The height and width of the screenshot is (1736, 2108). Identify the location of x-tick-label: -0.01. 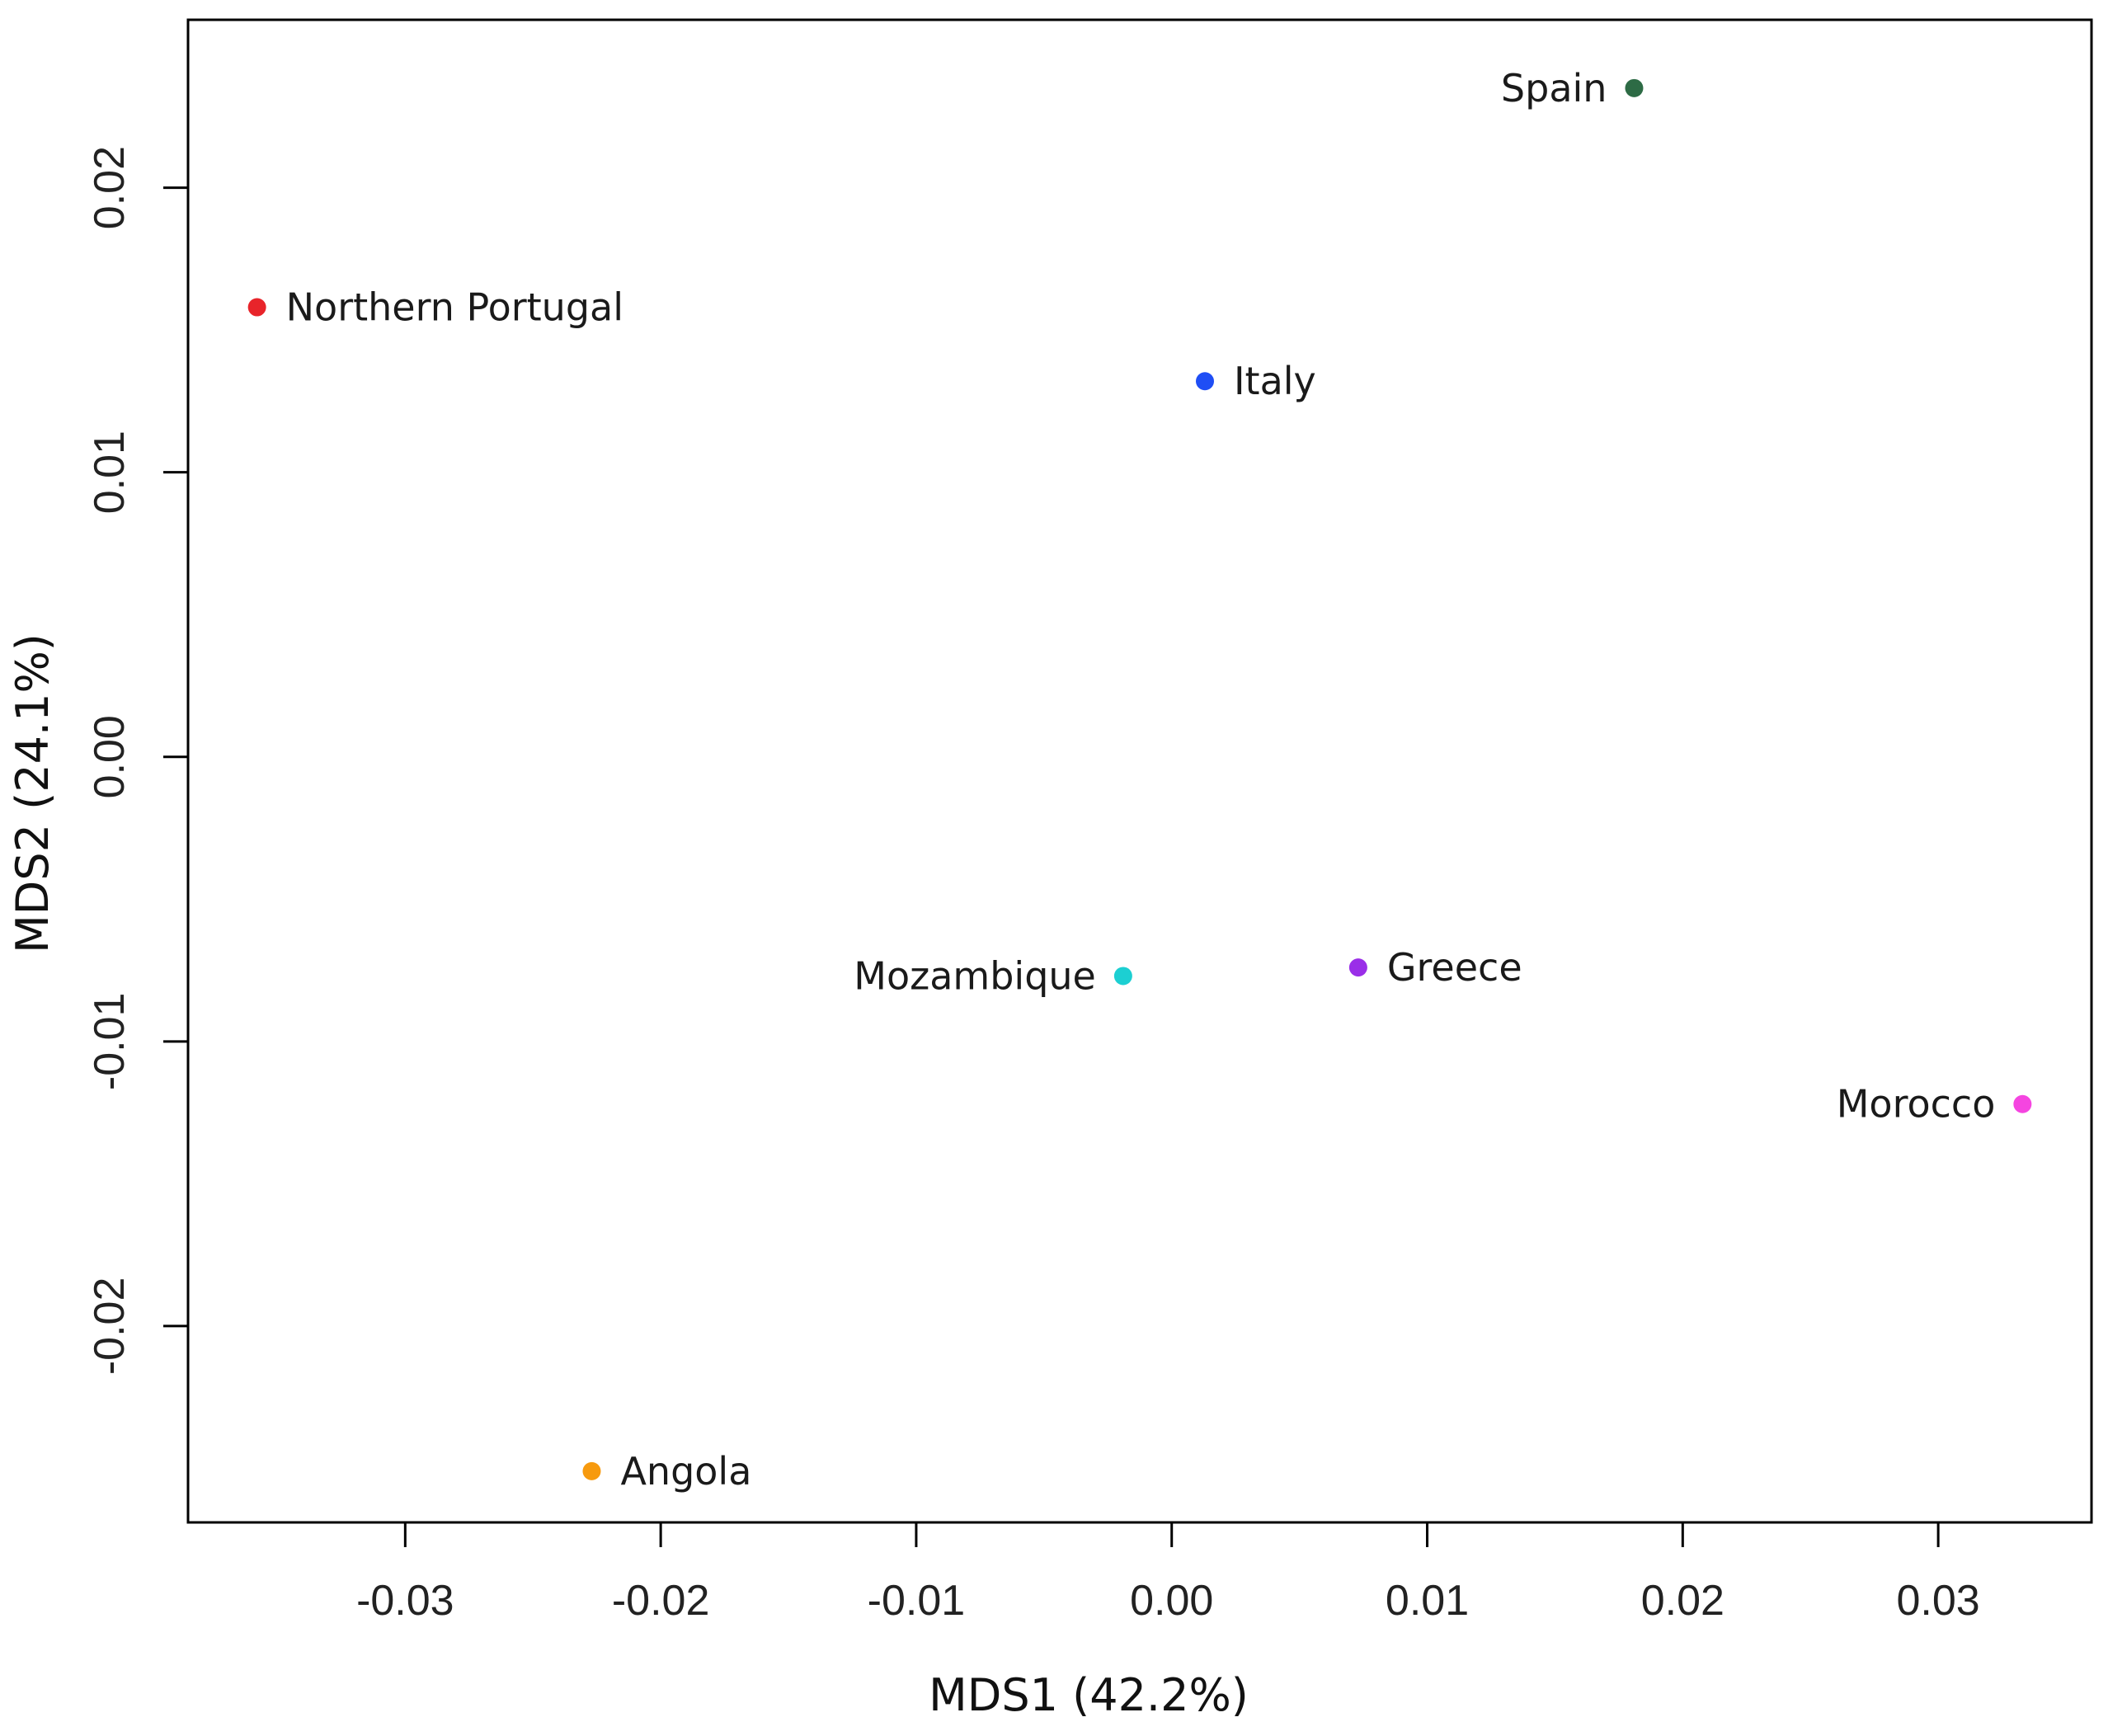
(917, 1601).